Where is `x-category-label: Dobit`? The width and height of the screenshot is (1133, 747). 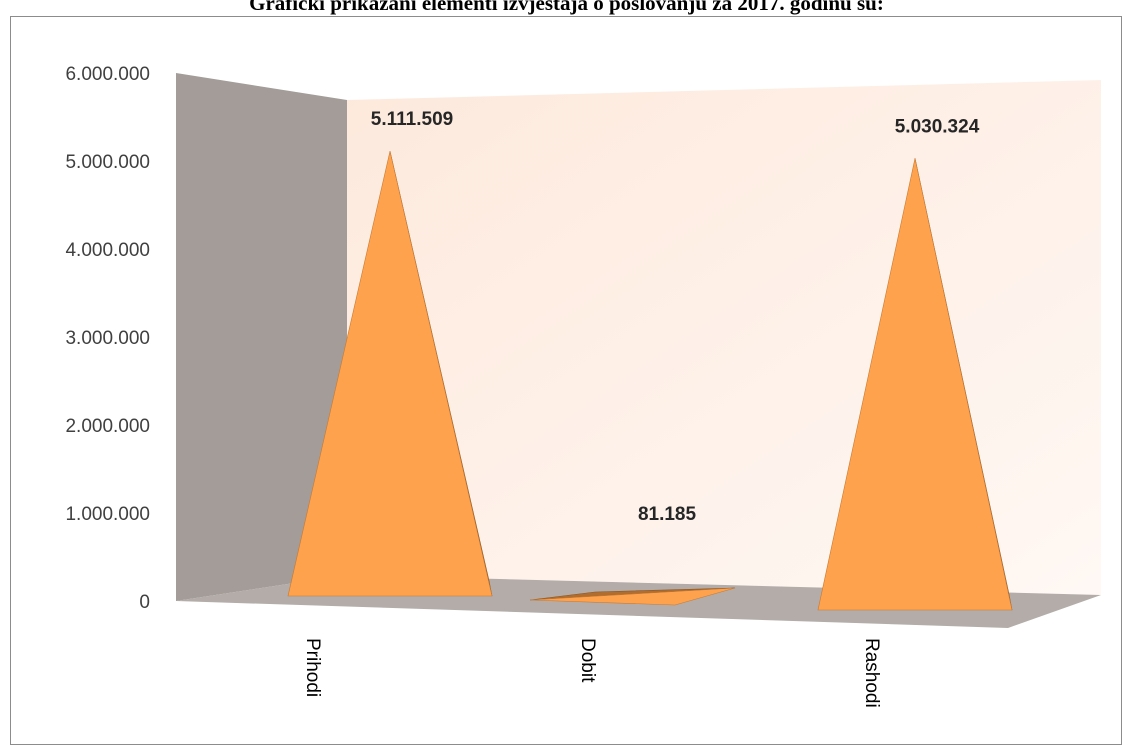
x-category-label: Dobit is located at coordinates (587, 660).